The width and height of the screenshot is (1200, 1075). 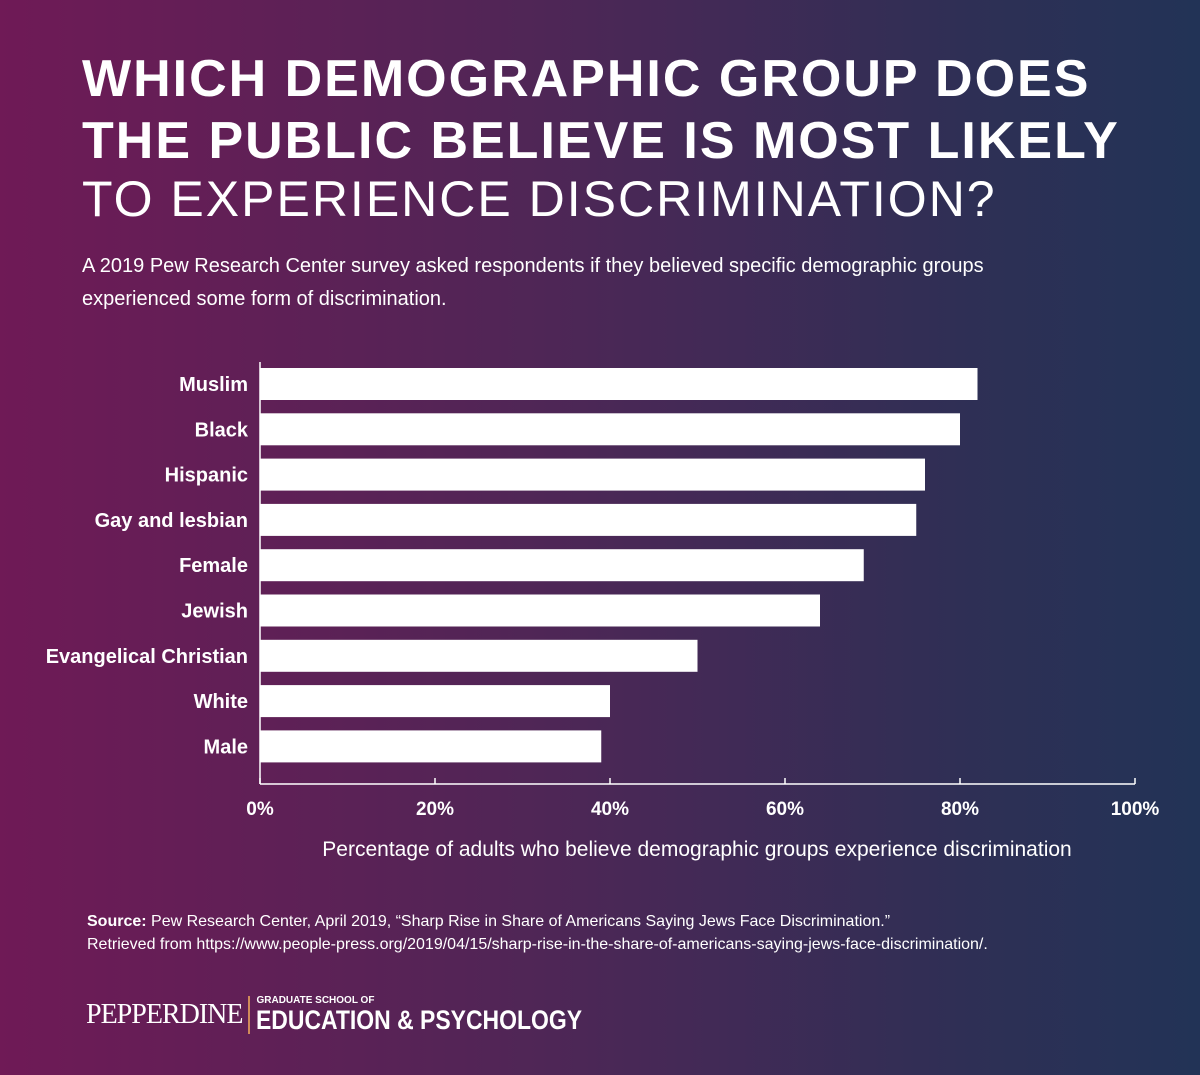 What do you see at coordinates (214, 612) in the screenshot?
I see `category-label: Jewish` at bounding box center [214, 612].